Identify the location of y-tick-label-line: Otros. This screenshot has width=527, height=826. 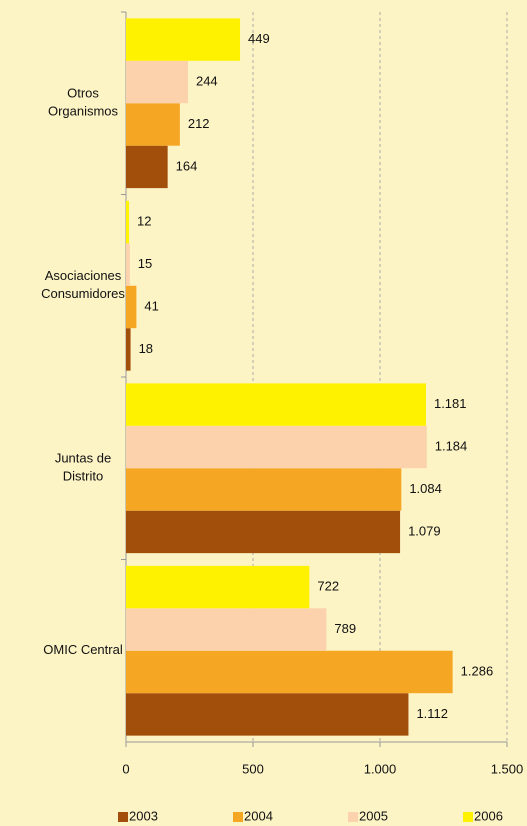
(83, 93).